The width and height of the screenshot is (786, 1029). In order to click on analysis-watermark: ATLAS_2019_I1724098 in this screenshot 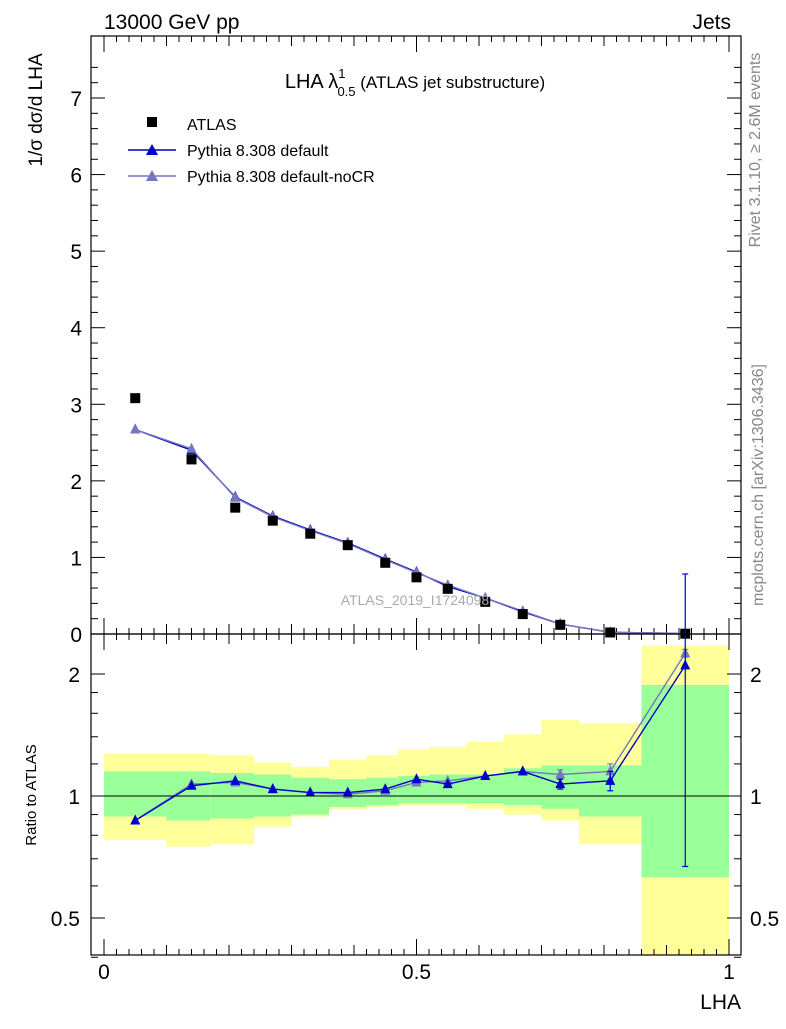, I will do `click(415, 600)`.